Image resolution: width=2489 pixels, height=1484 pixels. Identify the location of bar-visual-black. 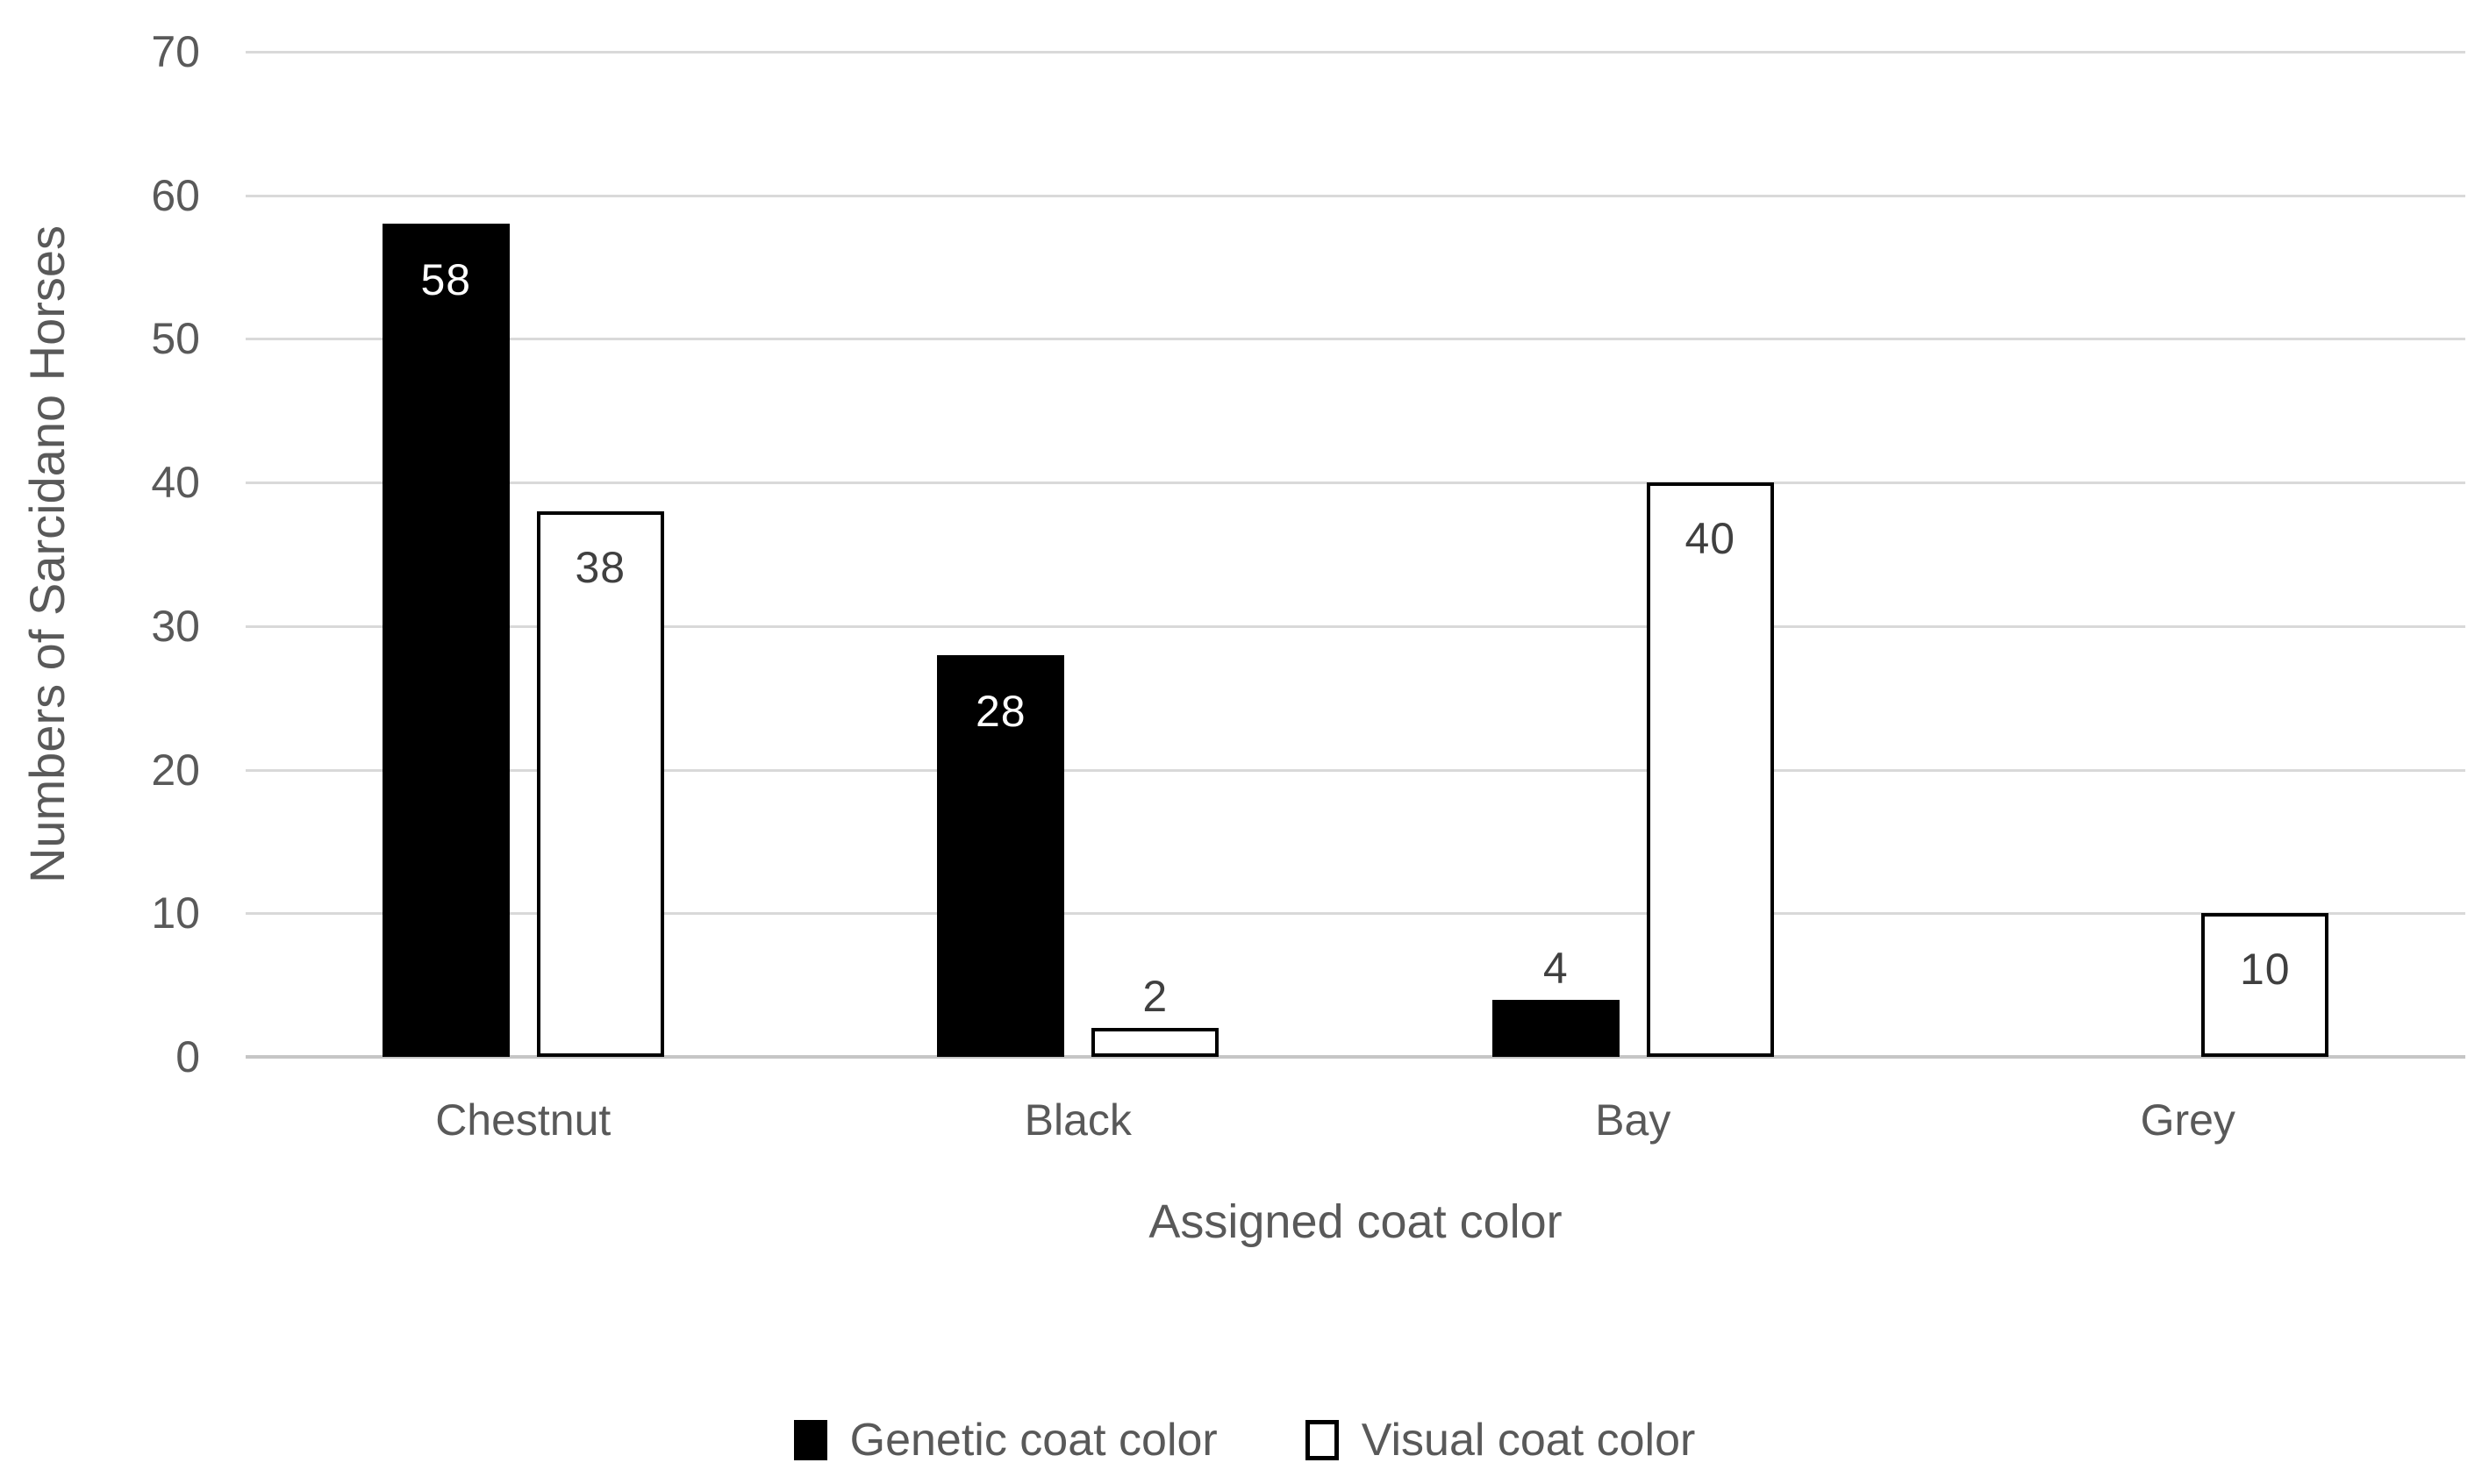
(1155, 1042).